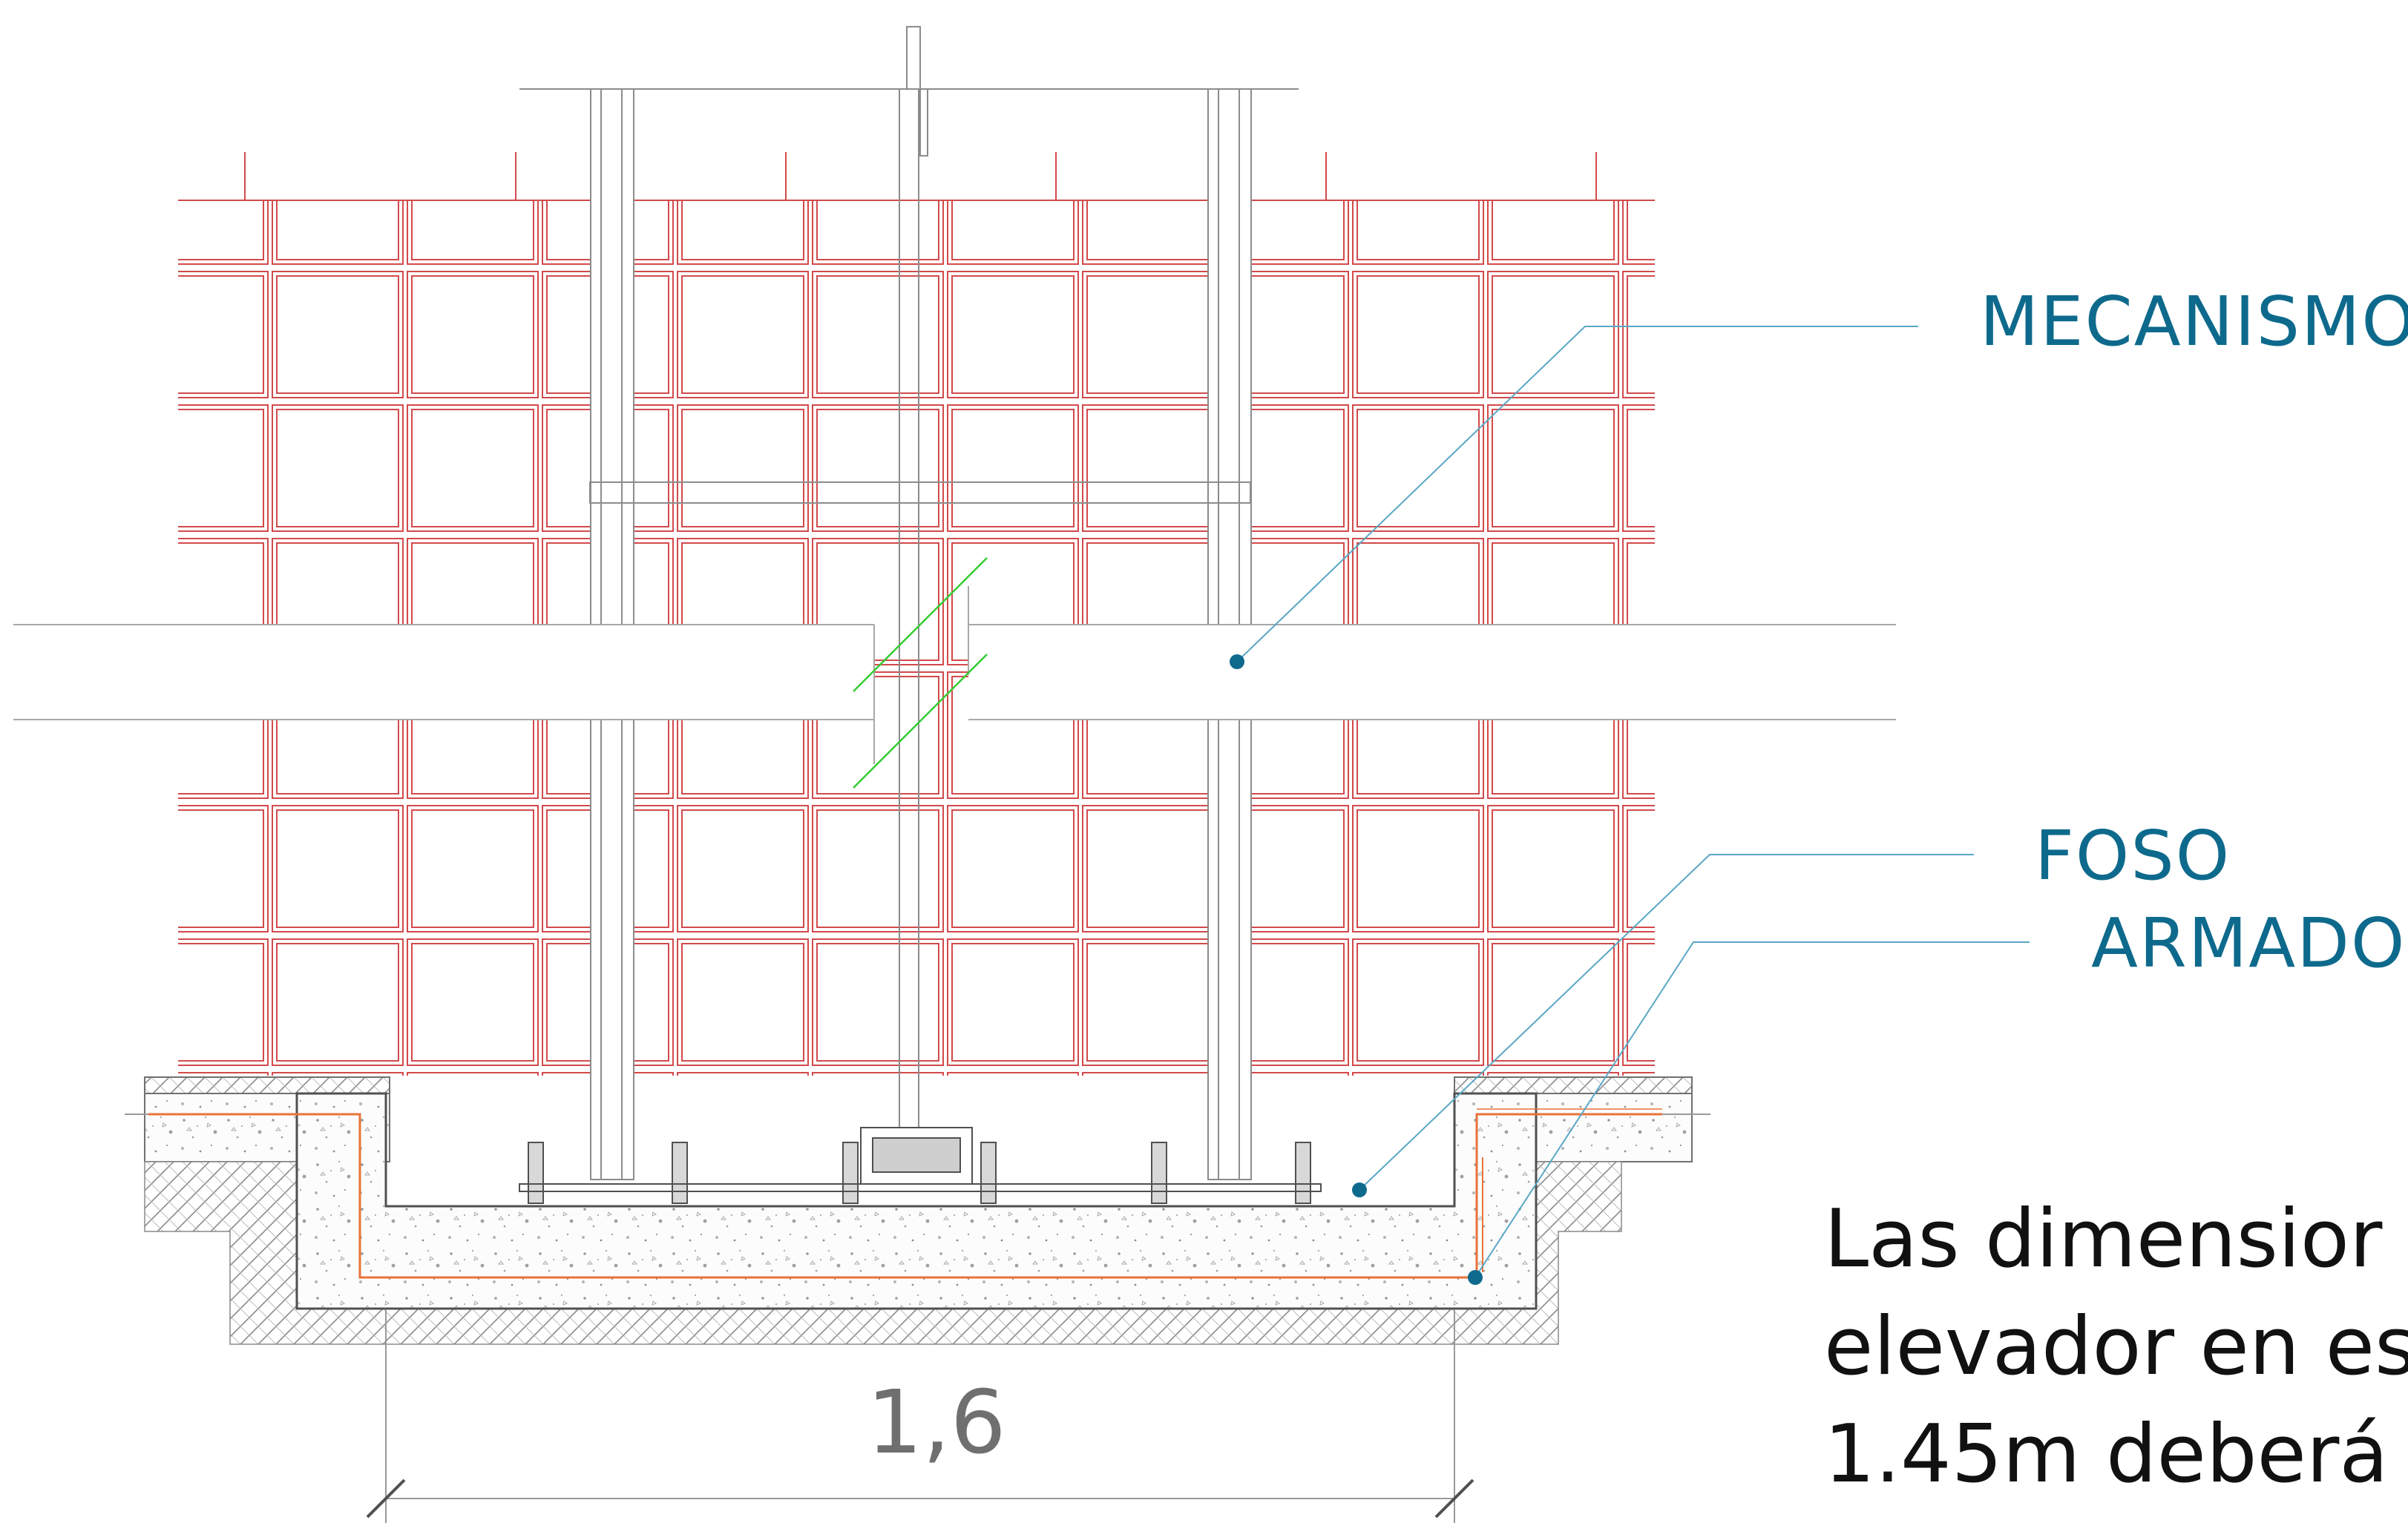 This screenshot has height=1523, width=2408. Describe the element at coordinates (2249, 943) in the screenshot. I see `label-armado: ARMADO` at that location.